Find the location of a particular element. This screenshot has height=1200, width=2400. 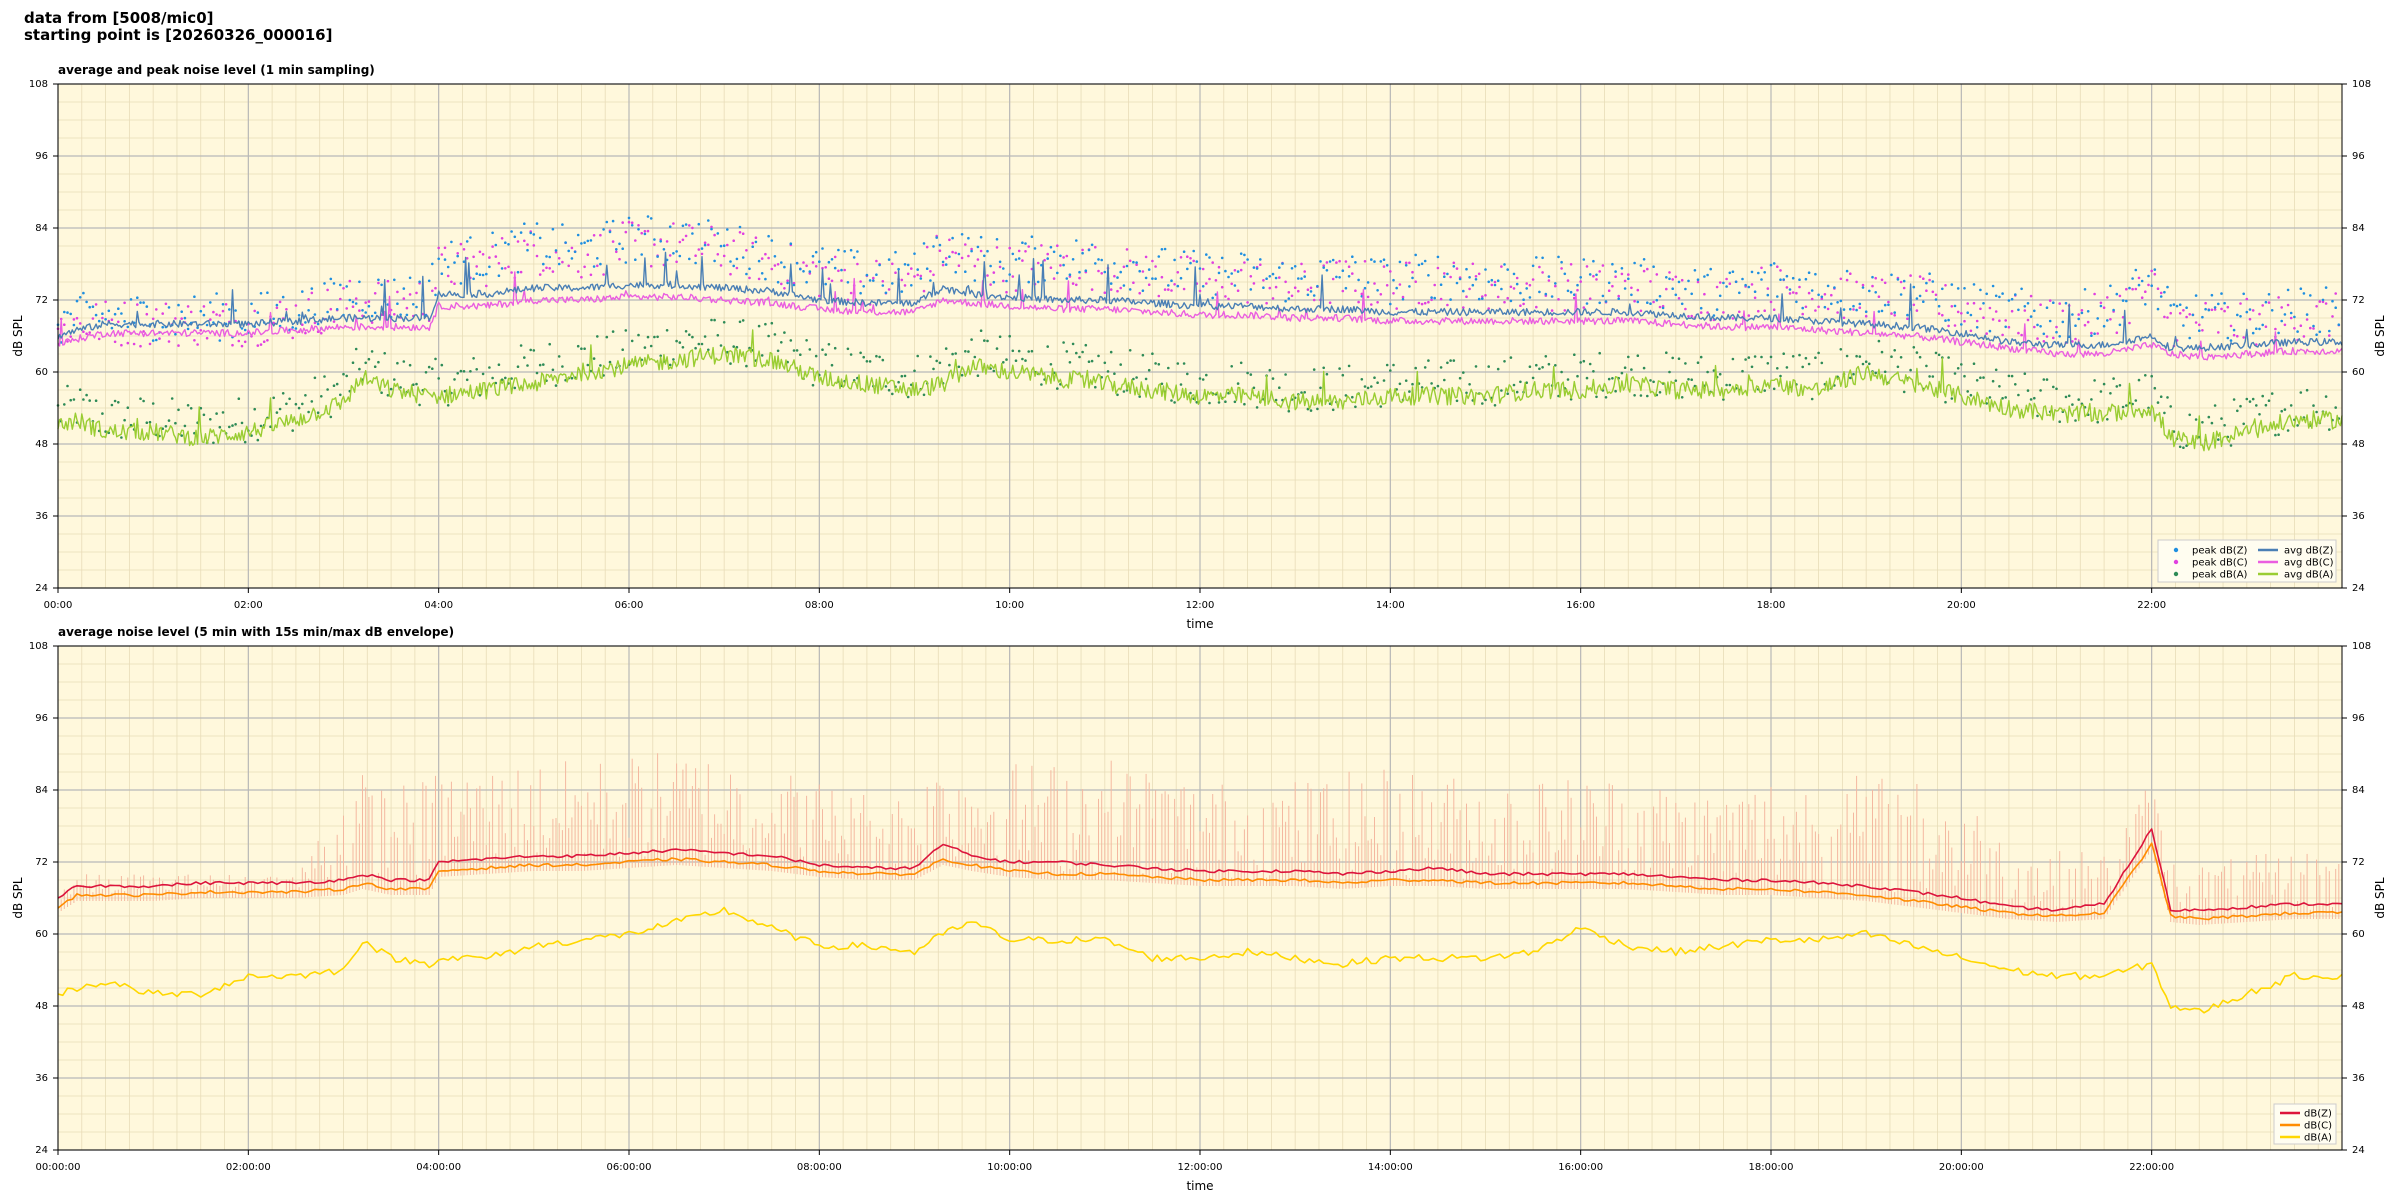

x-tick-label: 14:00:00 is located at coordinates (1390, 1167).